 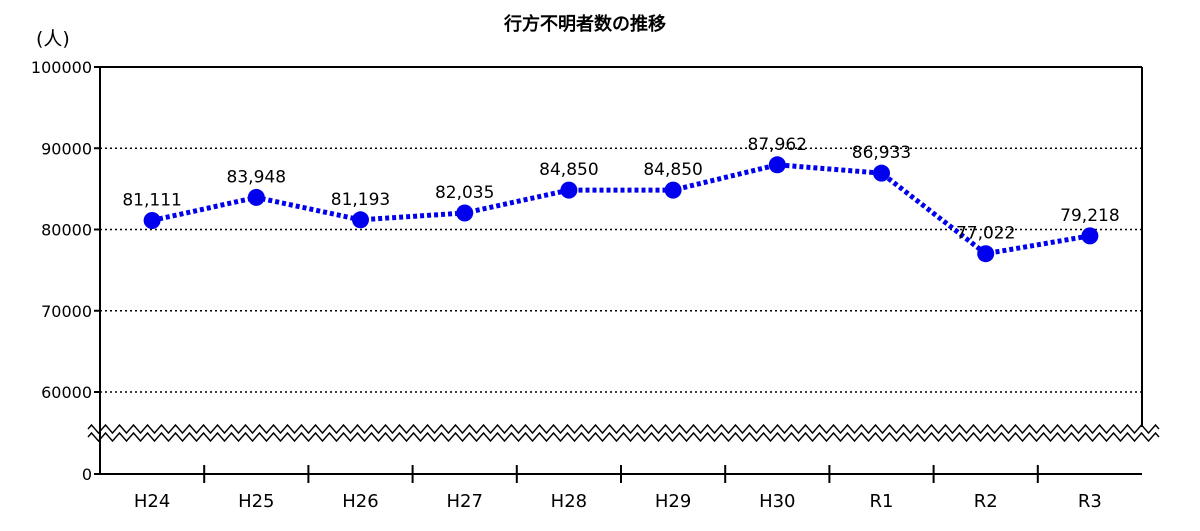 I want to click on series-polyline, so click(x=621, y=209).